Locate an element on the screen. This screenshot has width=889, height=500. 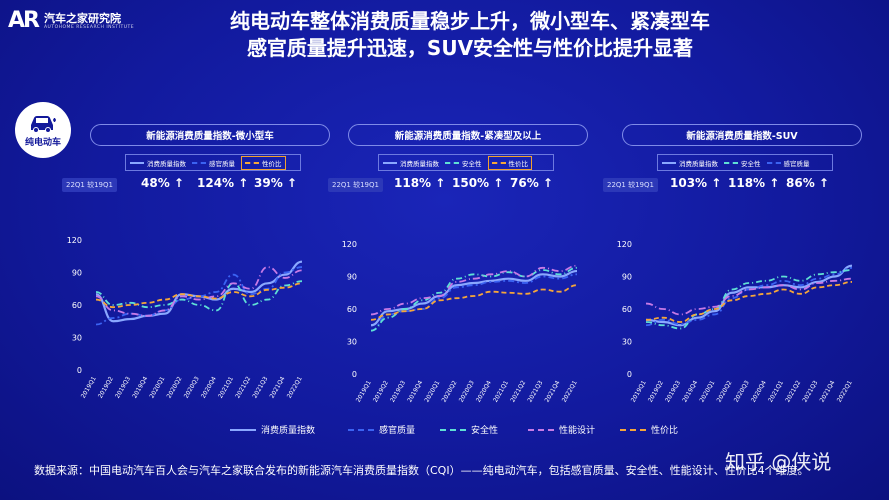
logo-en: AUTOHOME RESEARCH INSTITUTE is located at coordinates (89, 27).